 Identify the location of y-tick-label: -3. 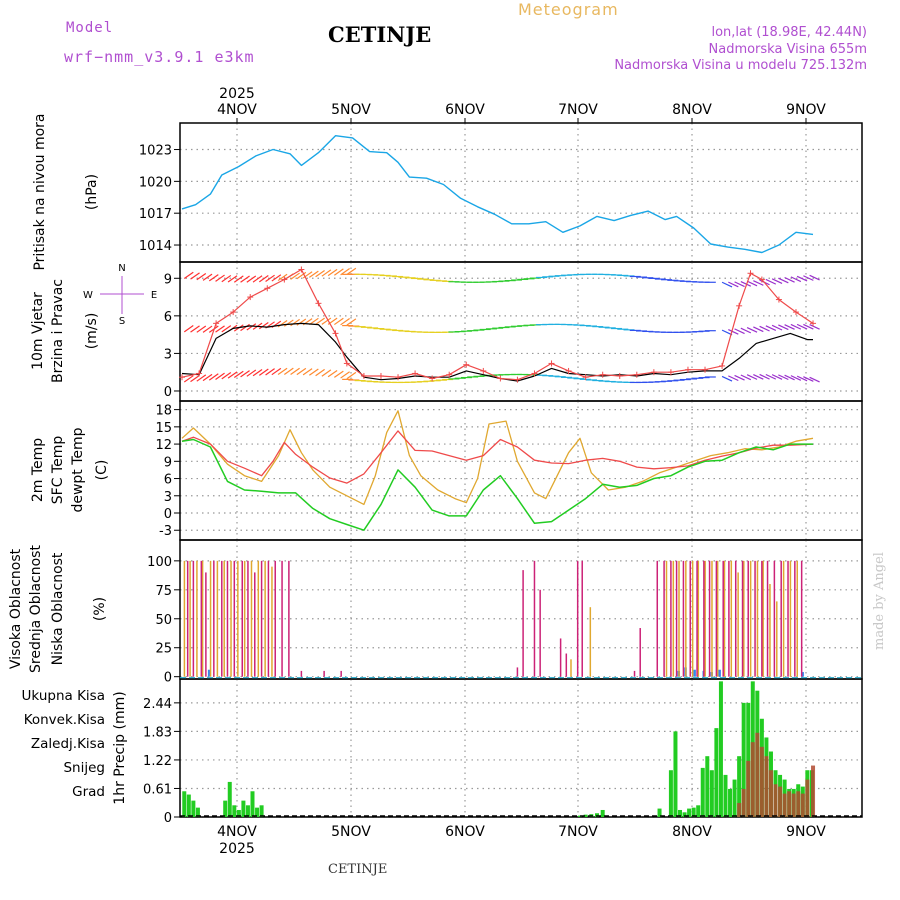
(165, 531).